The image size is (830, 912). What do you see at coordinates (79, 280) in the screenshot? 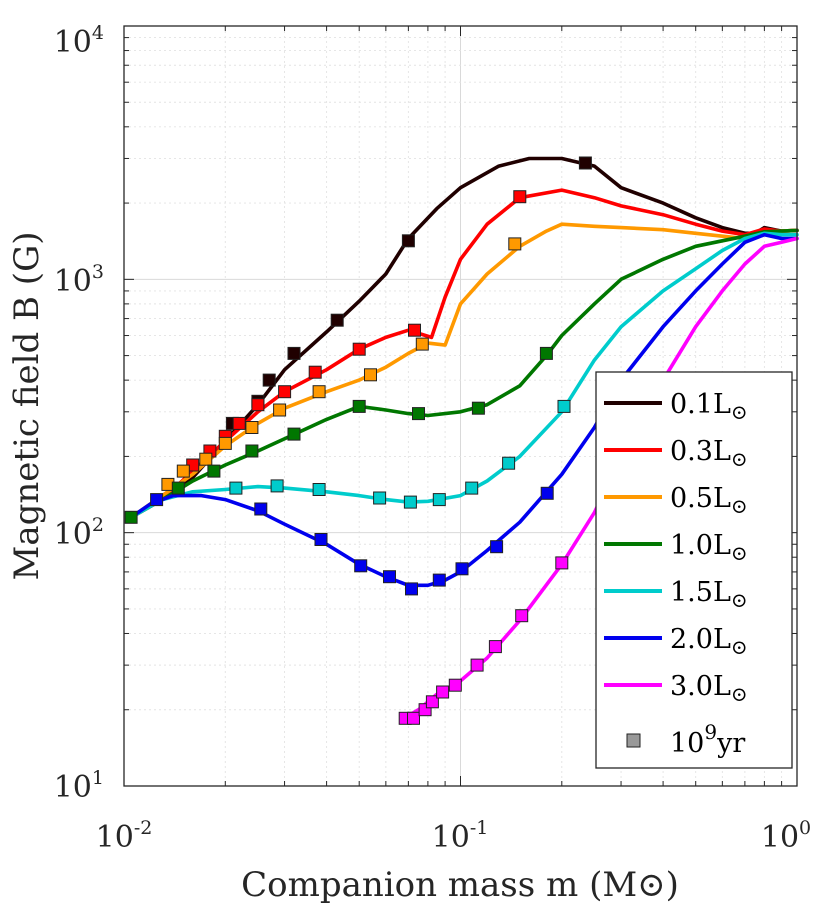
I see `y-tick-label: 10³` at bounding box center [79, 280].